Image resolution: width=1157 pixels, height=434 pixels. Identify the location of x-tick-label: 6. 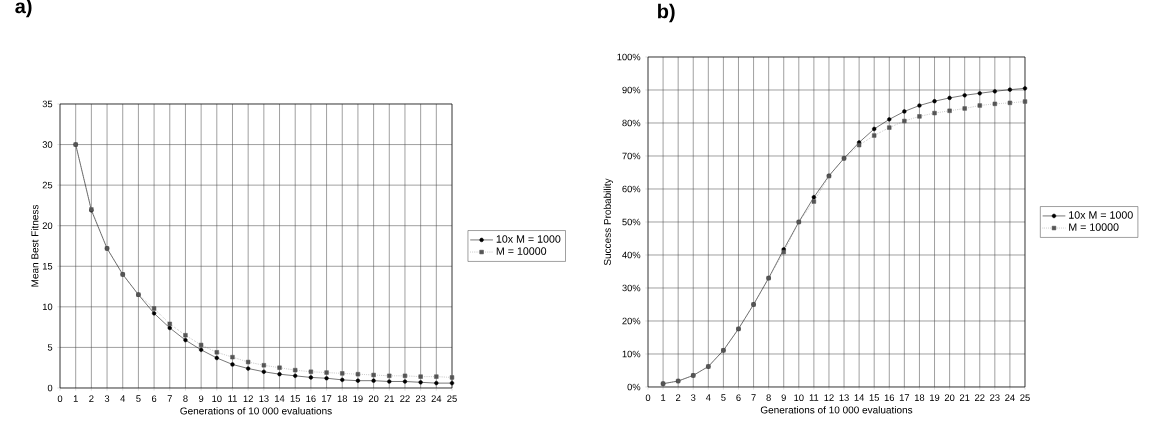
(154, 398).